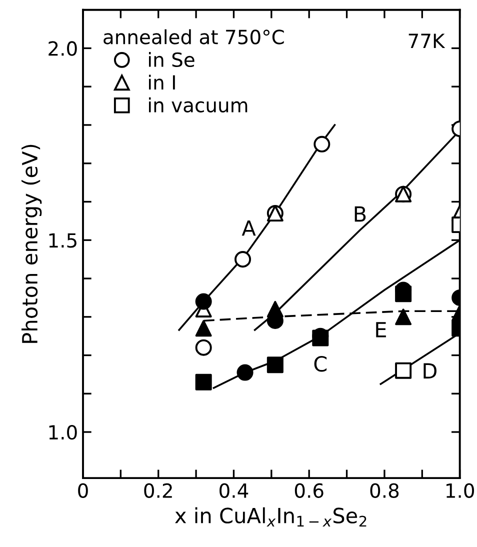 This screenshot has width=477, height=547. I want to click on annotation: A, so click(249, 228).